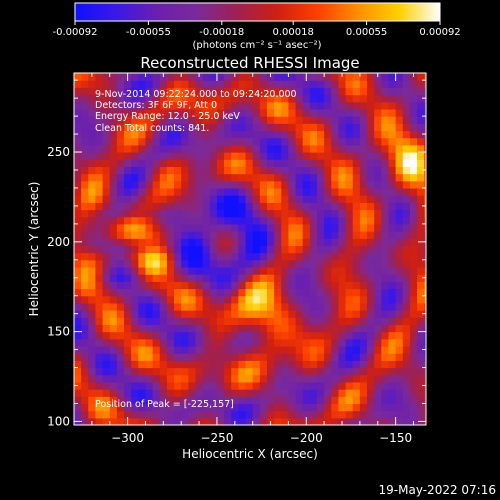 Image resolution: width=500 pixels, height=500 pixels. Describe the element at coordinates (127, 438) in the screenshot. I see `x-tick-label: −300` at that location.